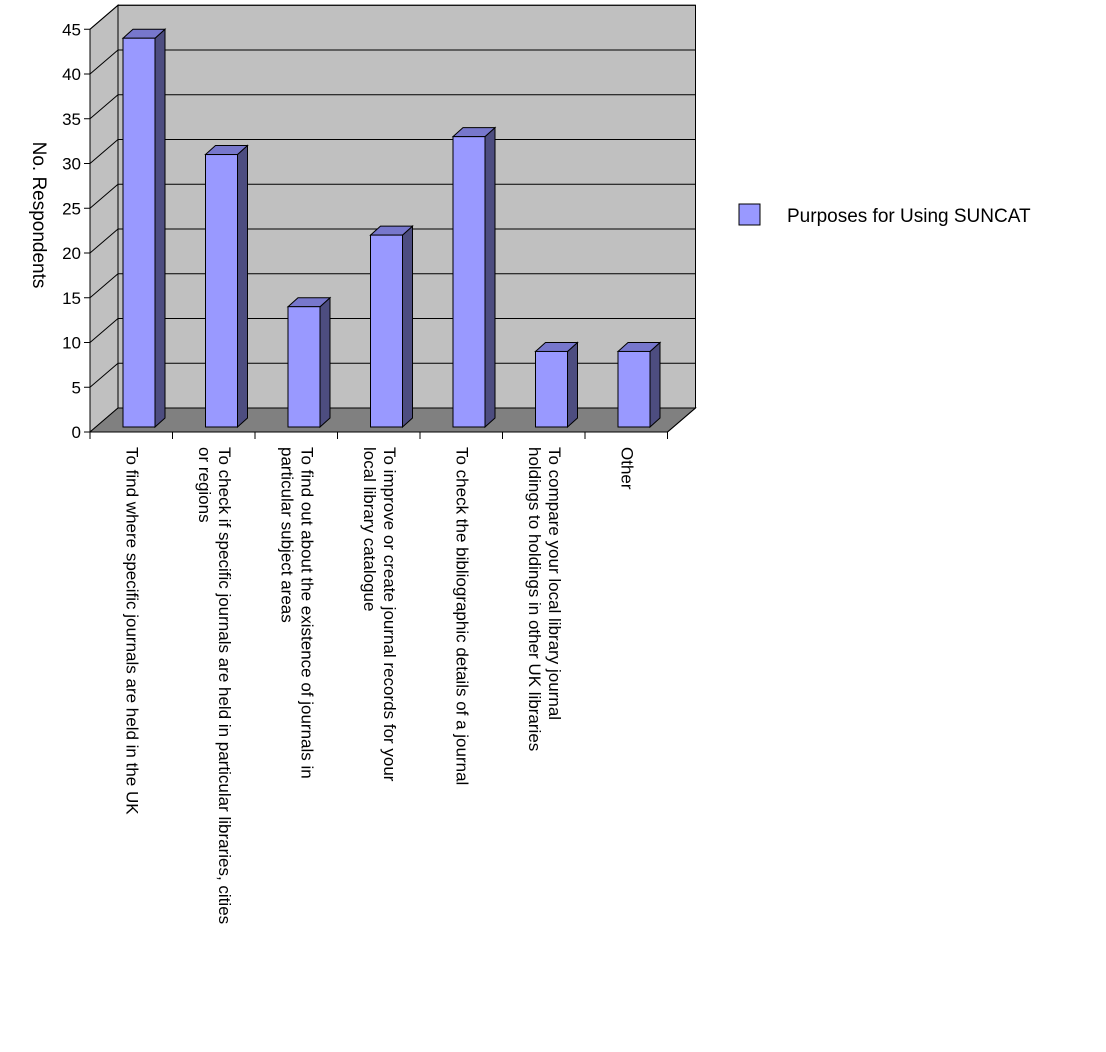 The image size is (1106, 1052). I want to click on y-tick-label: 0, so click(76, 432).